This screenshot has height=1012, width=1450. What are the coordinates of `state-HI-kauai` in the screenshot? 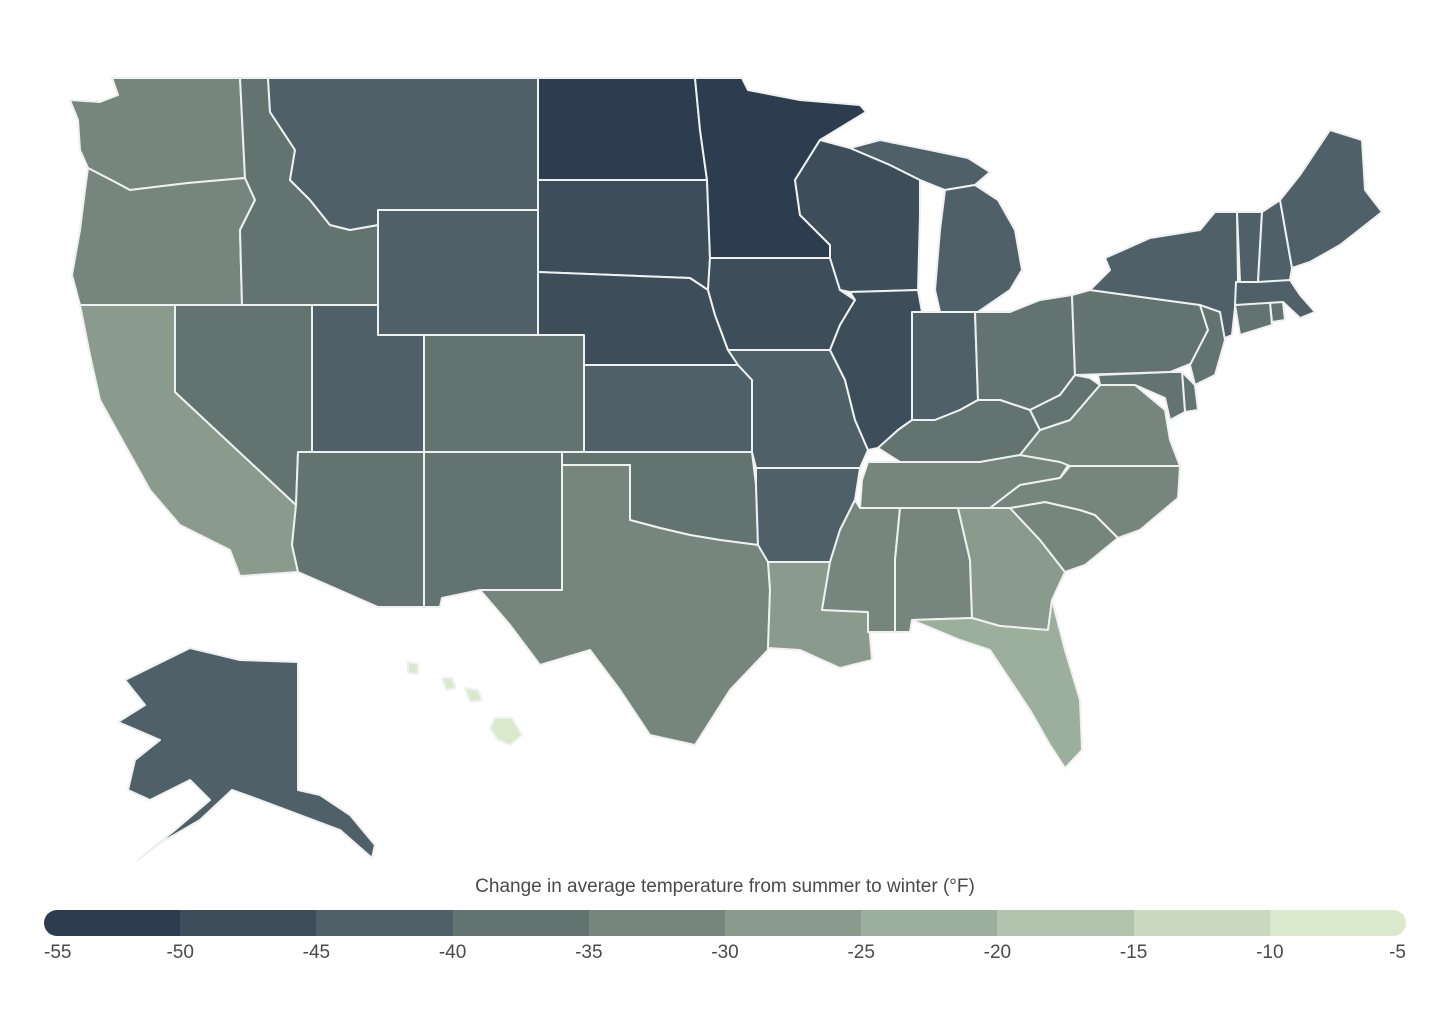 It's located at (413, 668).